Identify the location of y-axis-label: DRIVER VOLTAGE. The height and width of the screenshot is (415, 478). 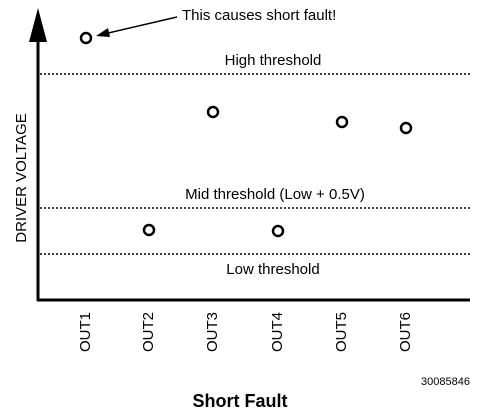
(21, 177).